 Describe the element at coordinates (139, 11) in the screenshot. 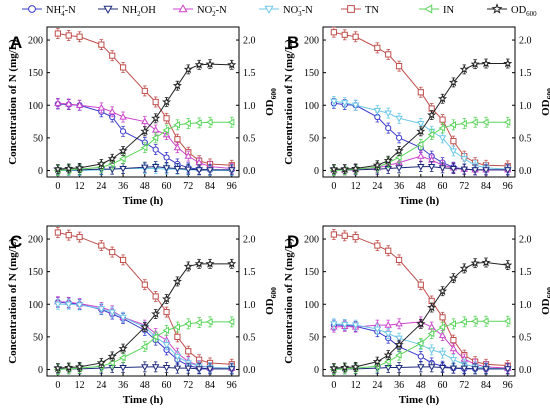

I see `legend-label-nh2oh: NH2OH` at that location.